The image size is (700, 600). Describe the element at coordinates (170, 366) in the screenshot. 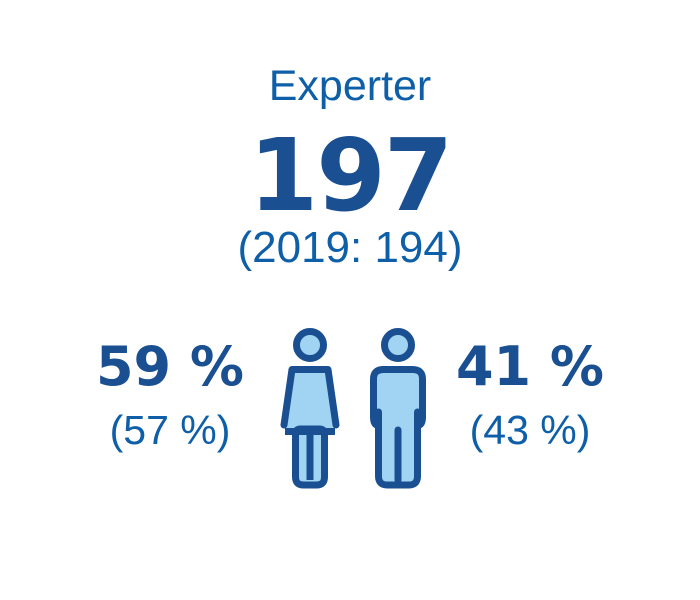

I see `female-percent: 59 %` at that location.